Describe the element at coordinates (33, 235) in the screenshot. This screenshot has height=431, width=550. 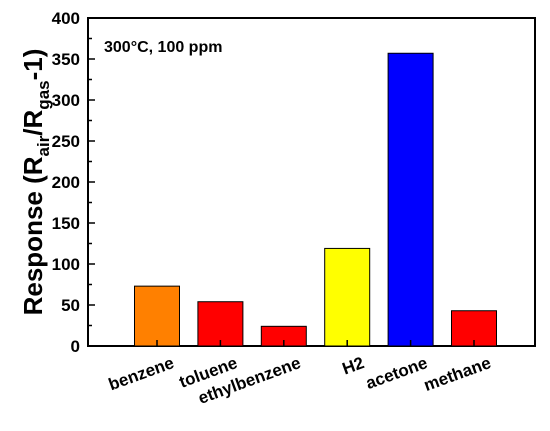
I see `y-axis-label-prefix: Response (R` at that location.